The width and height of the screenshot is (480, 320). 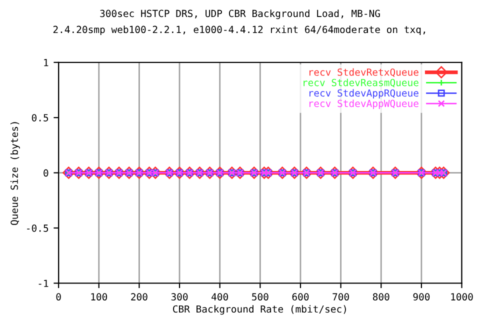 I want to click on legend-label: recv StdevRetxQueue, so click(x=363, y=72).